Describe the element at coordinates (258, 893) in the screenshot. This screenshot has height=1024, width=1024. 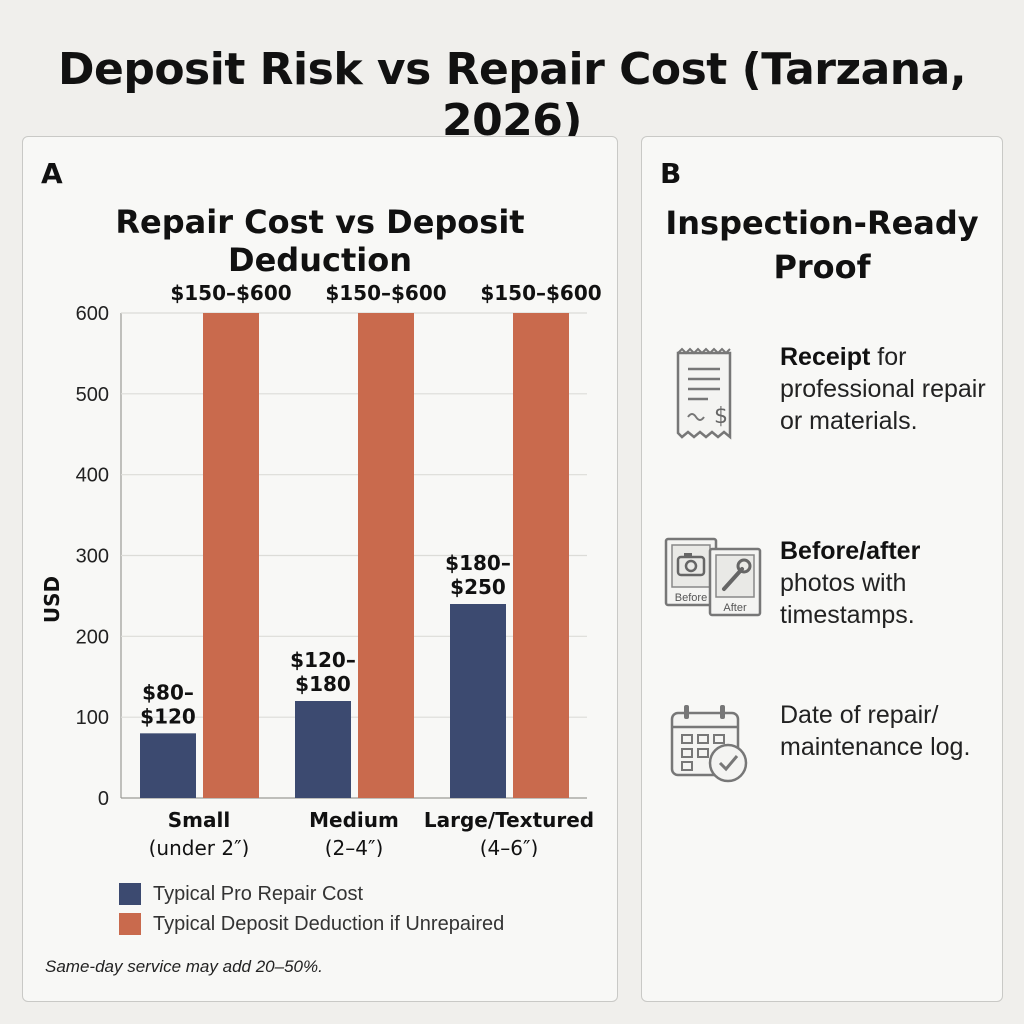
I see `legend-label-pro-repair: Typical Pro Repair Cost` at that location.